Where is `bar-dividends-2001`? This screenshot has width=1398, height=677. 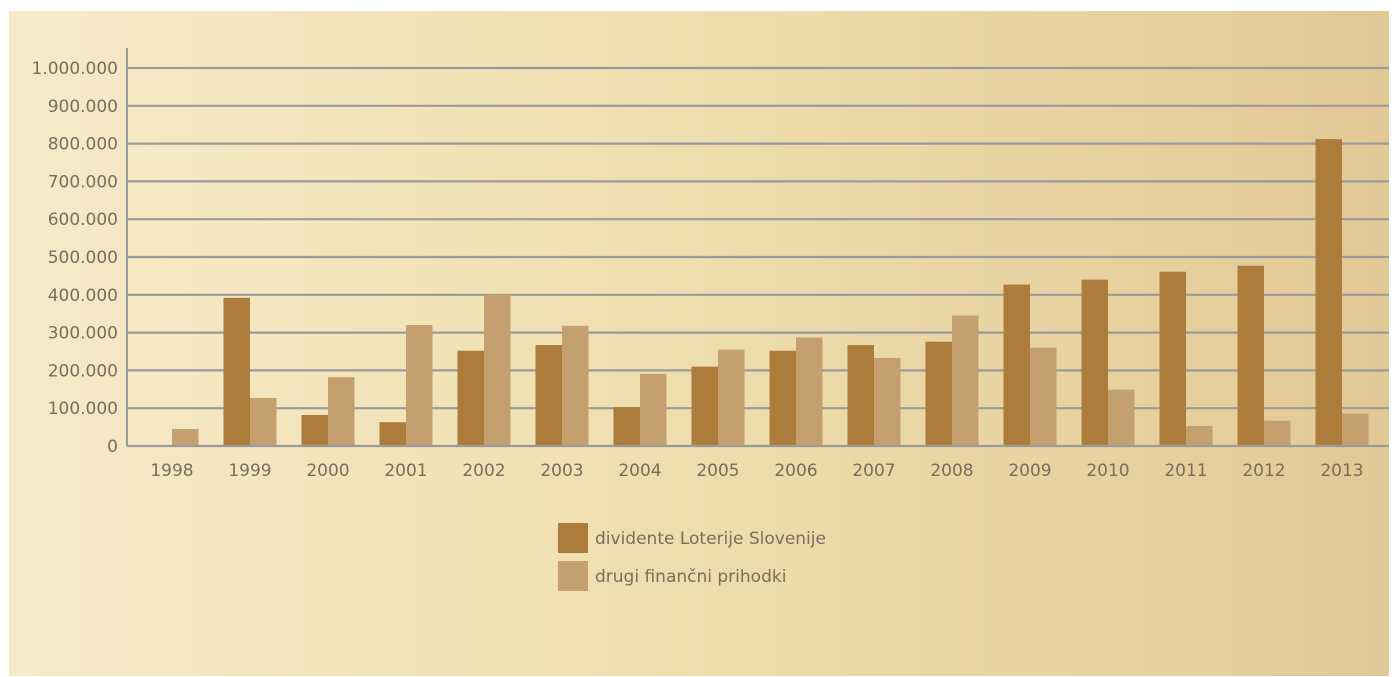 bar-dividends-2001 is located at coordinates (392, 434).